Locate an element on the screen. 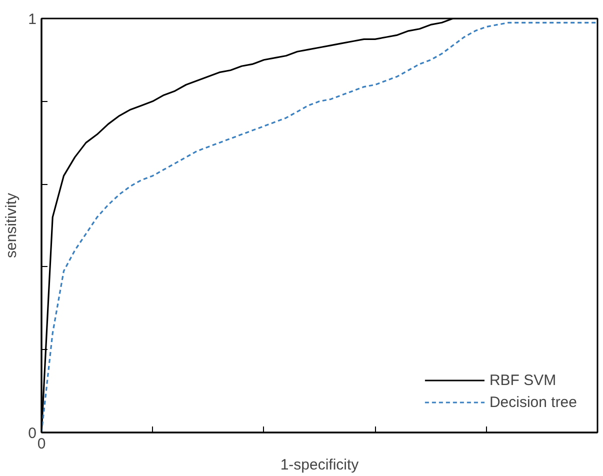 The width and height of the screenshot is (603, 476). x-axis-title: 1-specificity is located at coordinates (320, 465).